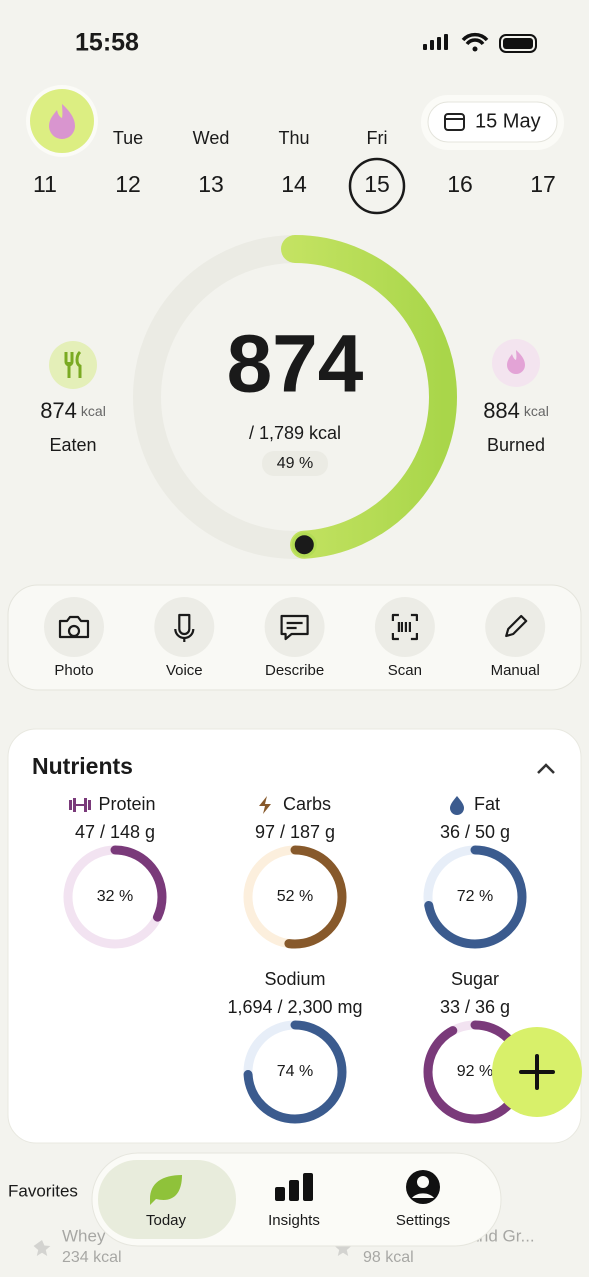 The width and height of the screenshot is (589, 1277). I want to click on date-number: 14, so click(294, 184).